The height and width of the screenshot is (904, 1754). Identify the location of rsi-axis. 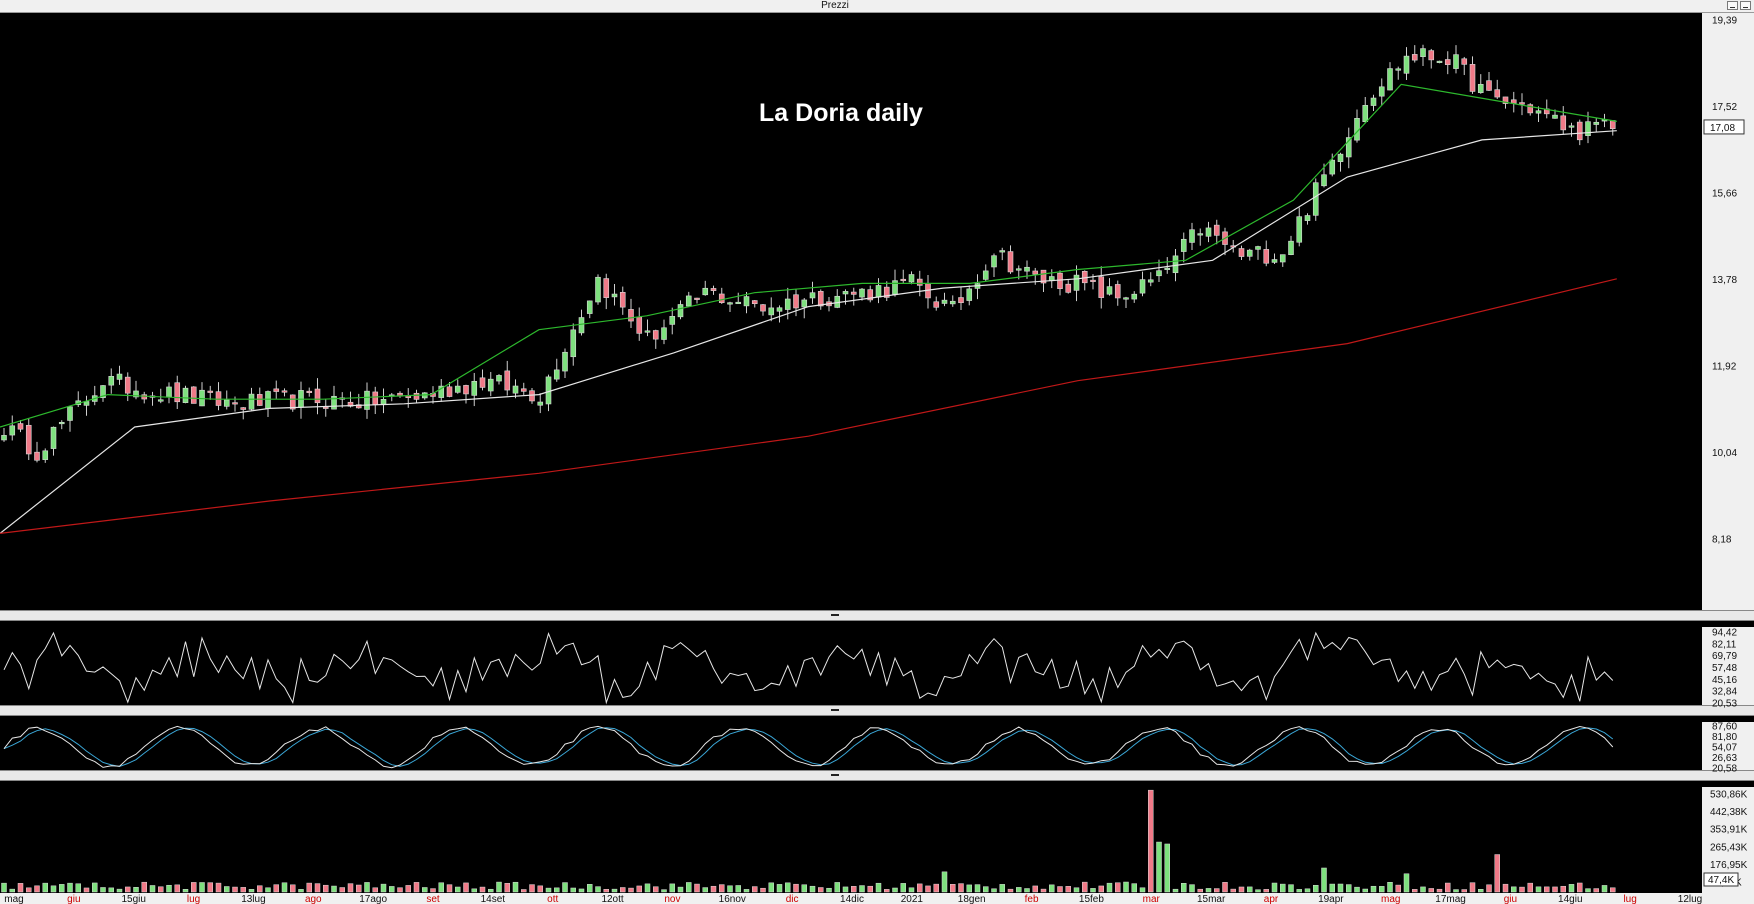
(1728, 666).